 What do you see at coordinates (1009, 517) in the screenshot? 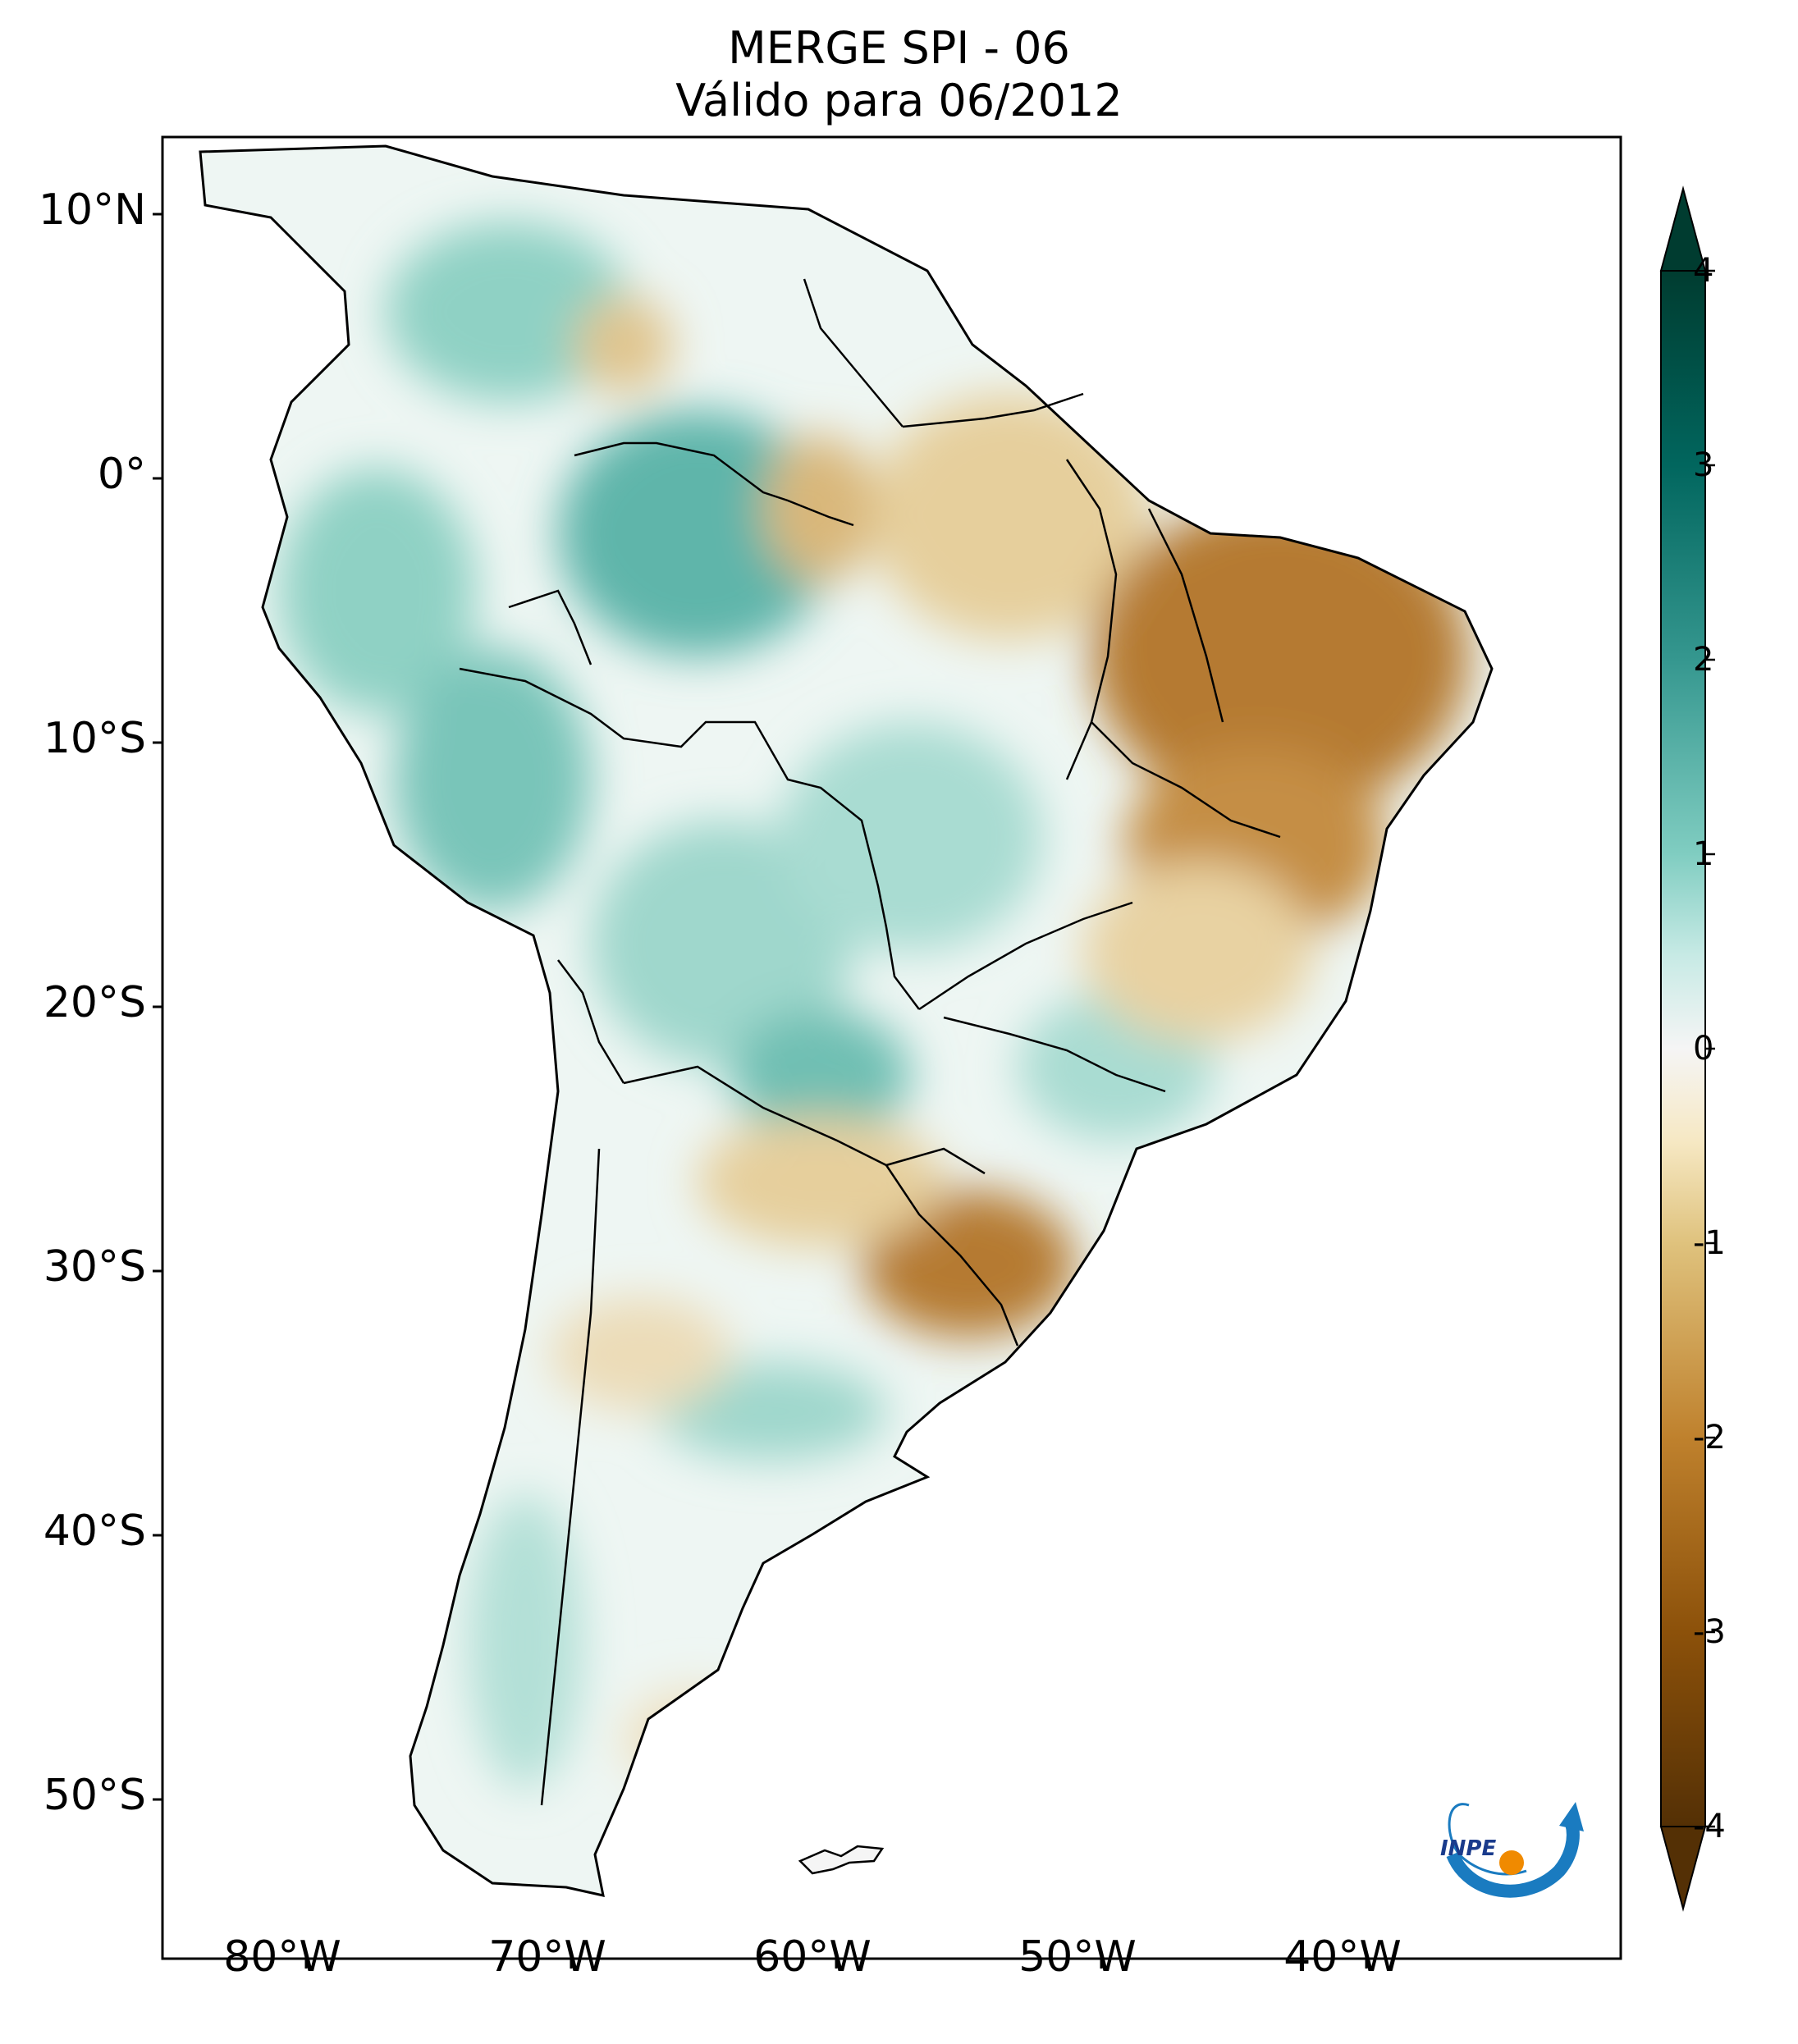
I see `negative-anomaly-amapa` at bounding box center [1009, 517].